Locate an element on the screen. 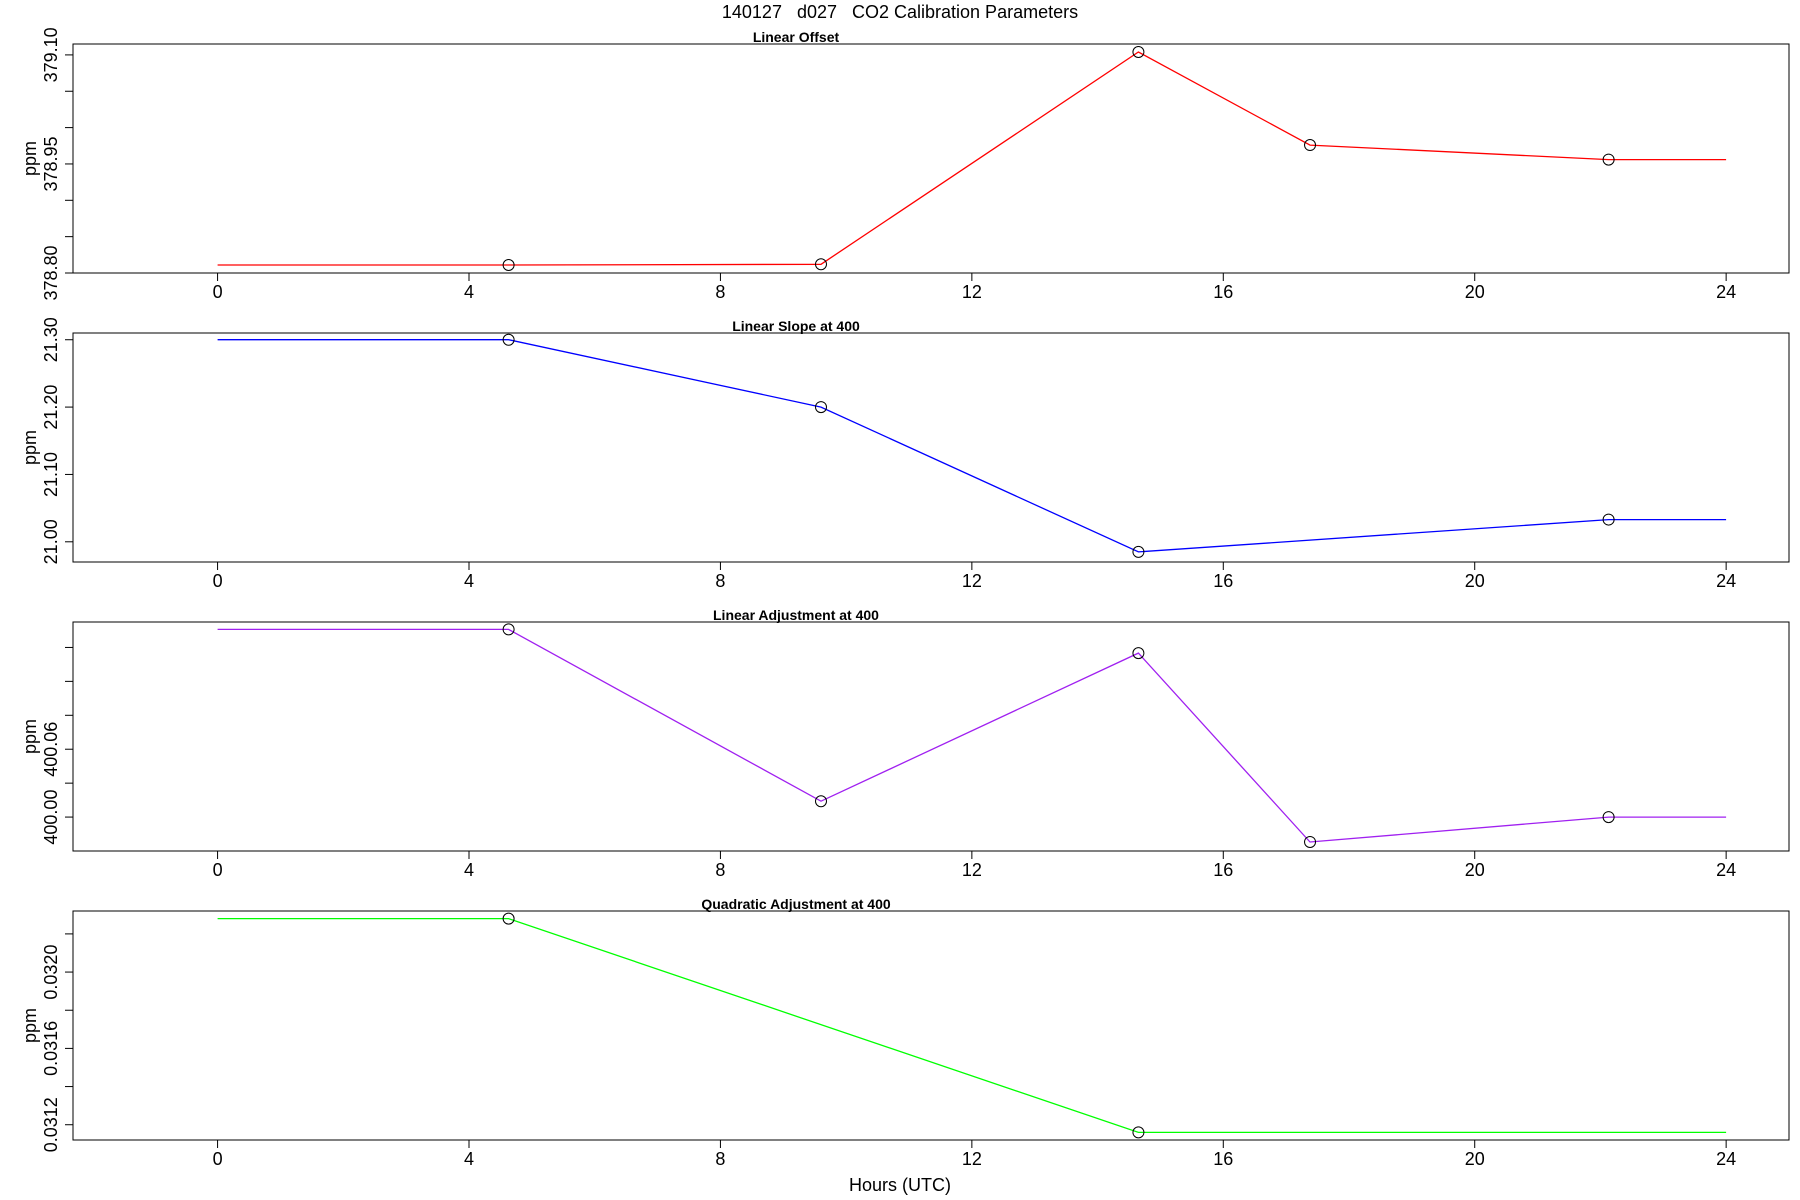  panel-4-y-axis-label: ppm is located at coordinates (30, 1025).